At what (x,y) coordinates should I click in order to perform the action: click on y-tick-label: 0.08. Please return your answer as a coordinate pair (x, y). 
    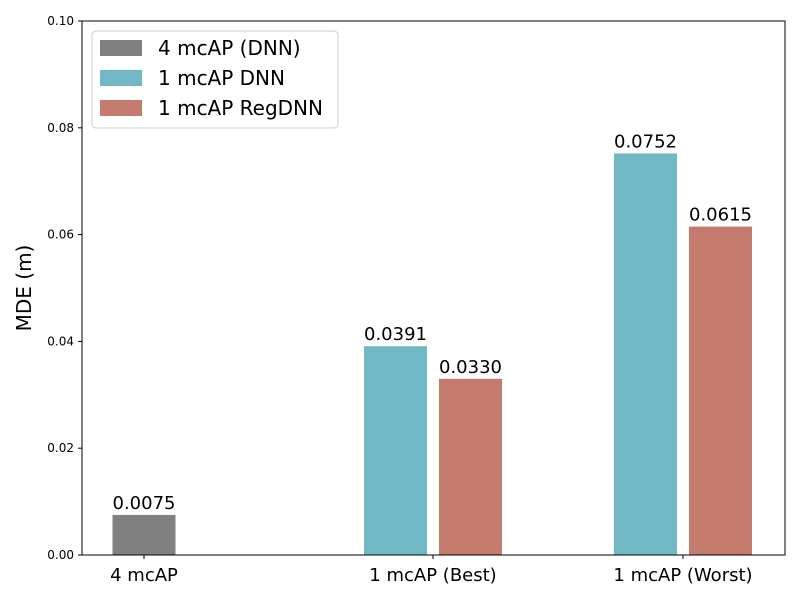
    Looking at the image, I should click on (60, 128).